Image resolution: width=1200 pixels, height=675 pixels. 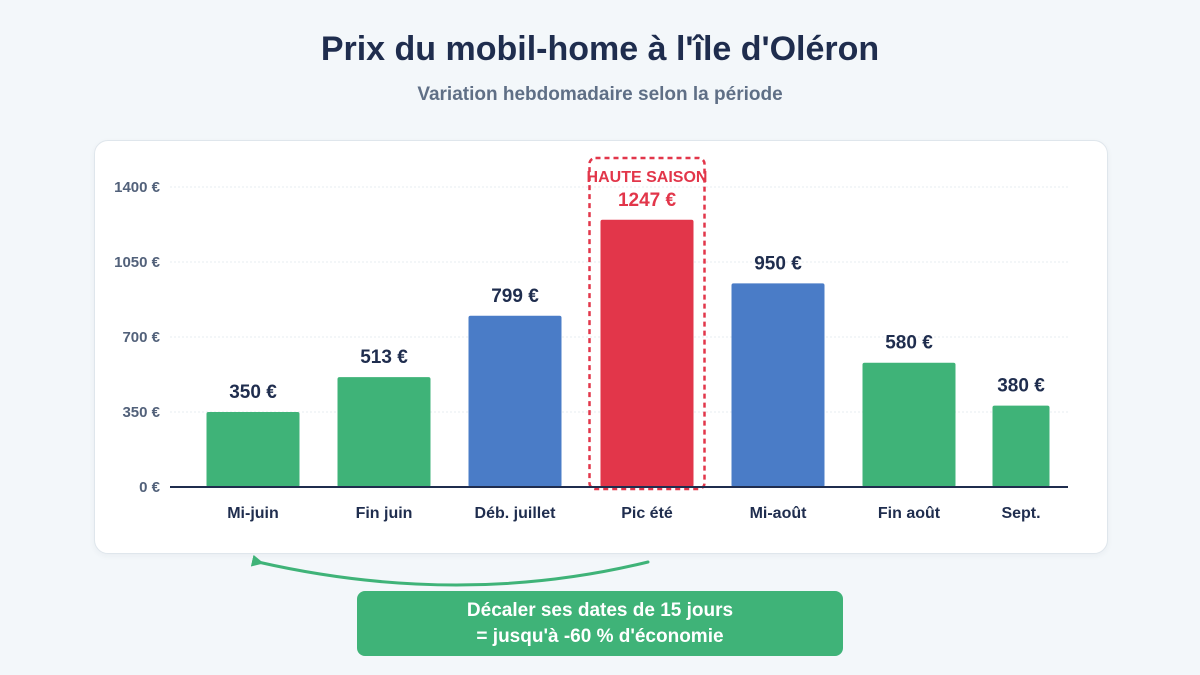 I want to click on y-tick-label: 350 €, so click(x=141, y=412).